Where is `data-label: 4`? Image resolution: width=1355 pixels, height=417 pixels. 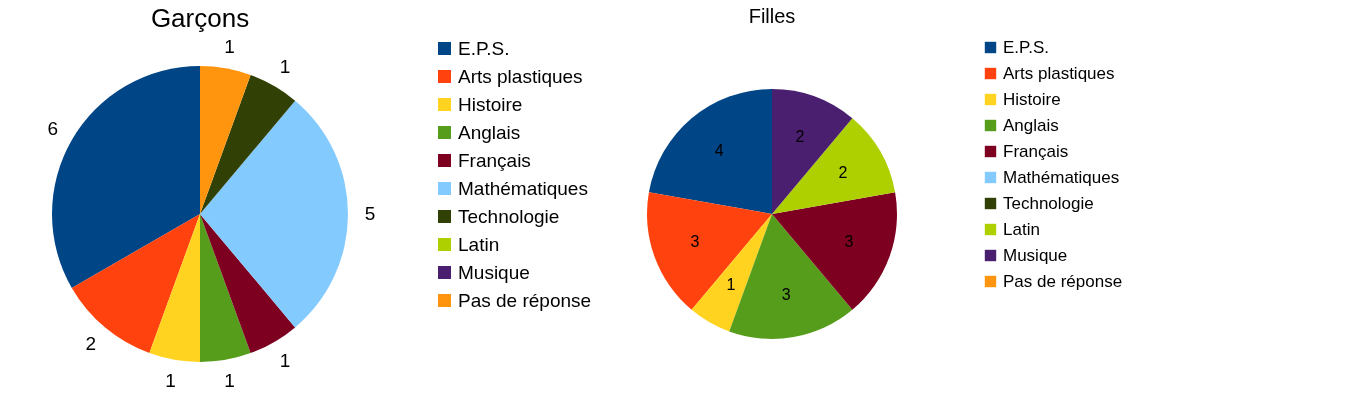 data-label: 4 is located at coordinates (719, 151).